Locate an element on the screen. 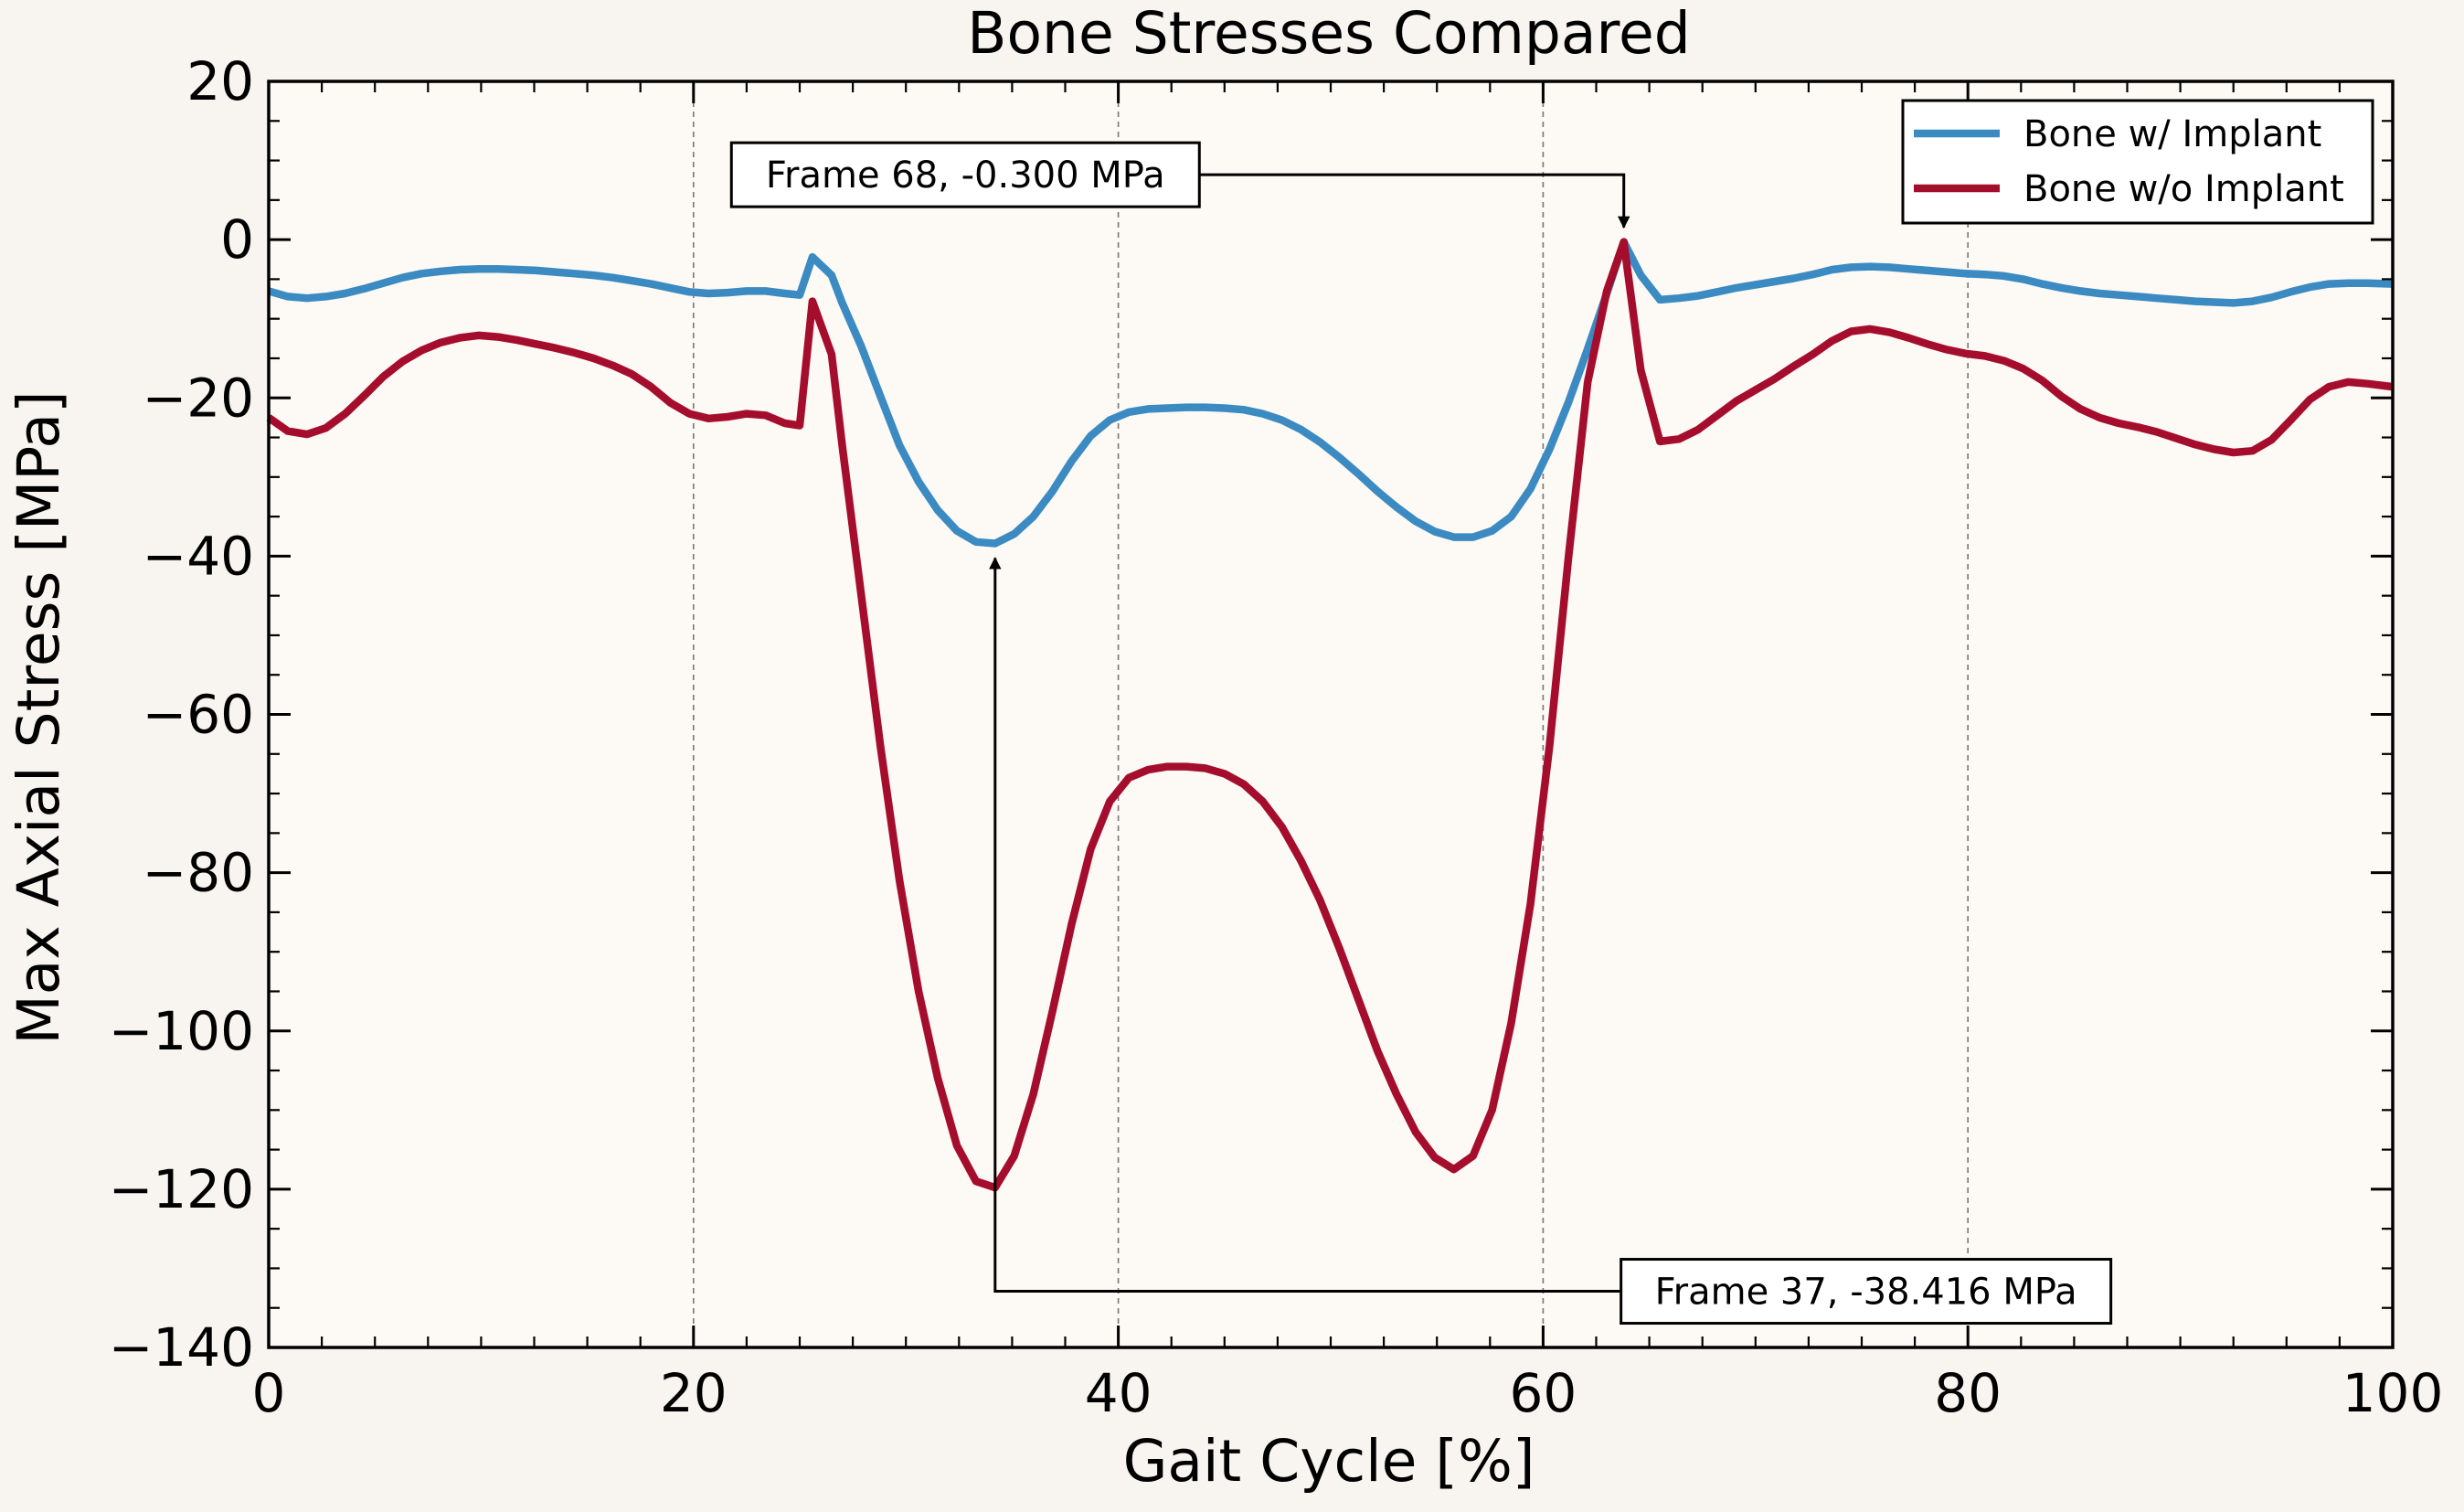 The height and width of the screenshot is (1512, 2464). x-tick-label: 60 is located at coordinates (1543, 1393).